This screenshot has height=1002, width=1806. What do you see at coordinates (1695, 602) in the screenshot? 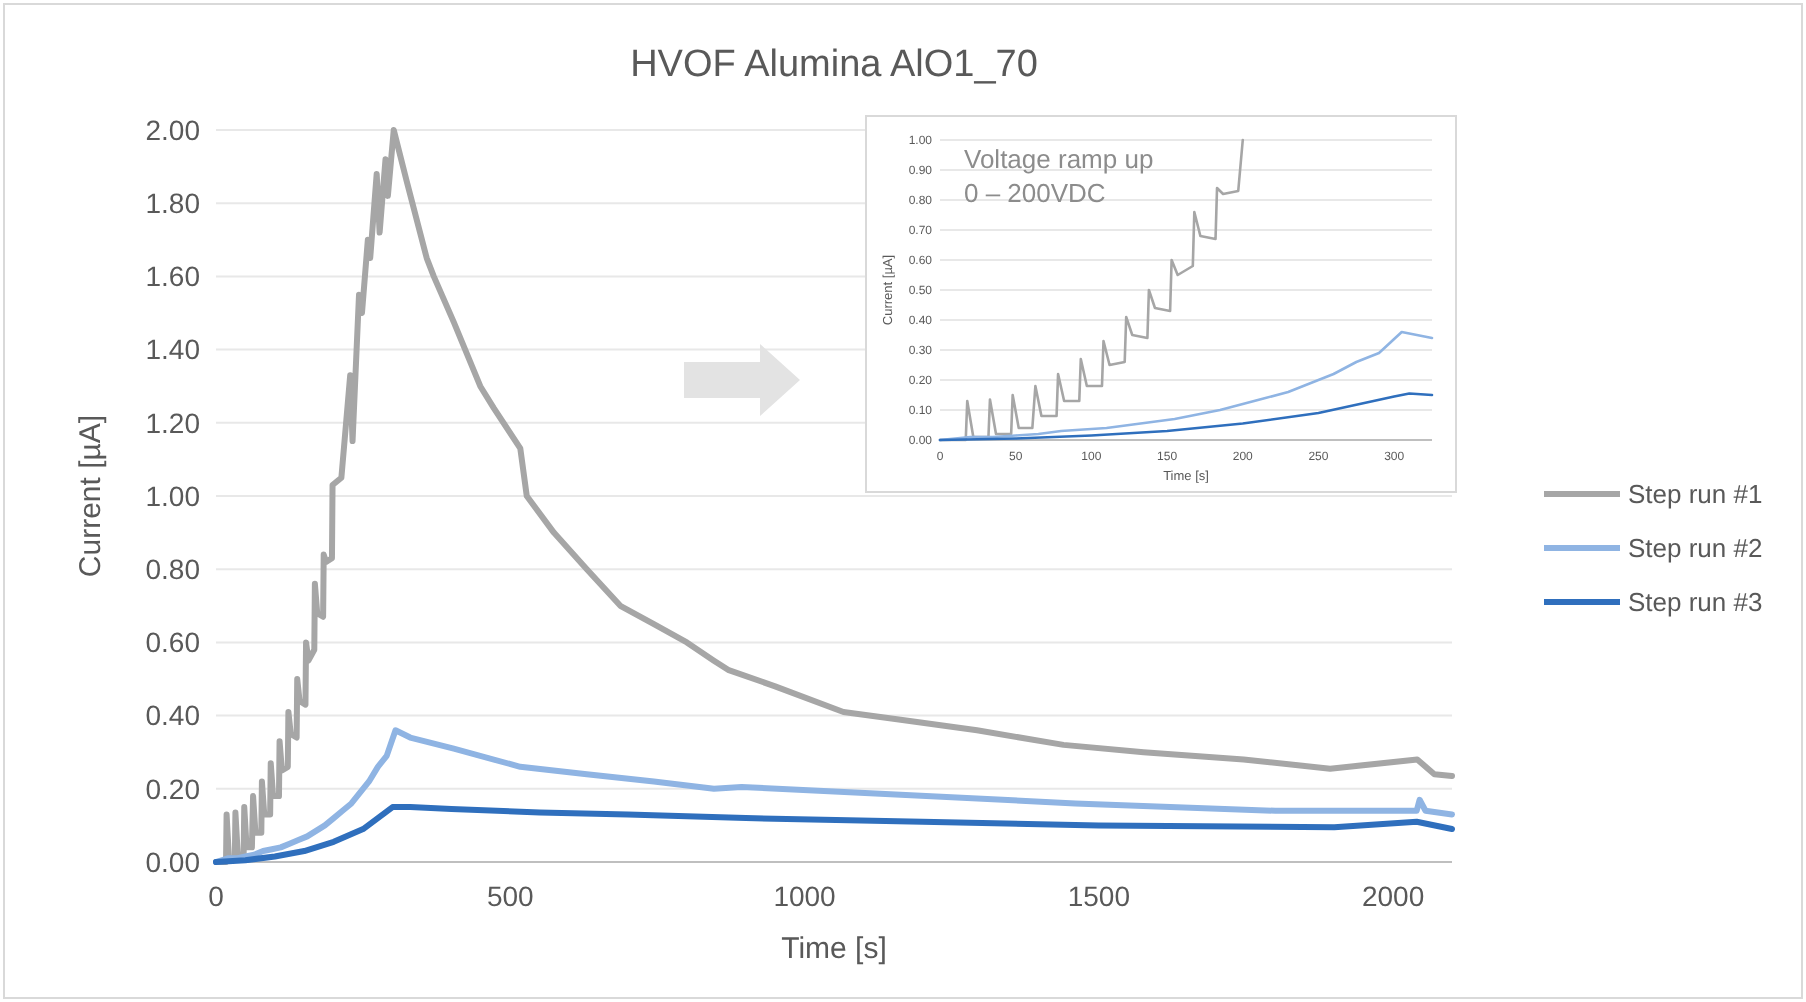
I see `legend-label: Step run #3` at bounding box center [1695, 602].